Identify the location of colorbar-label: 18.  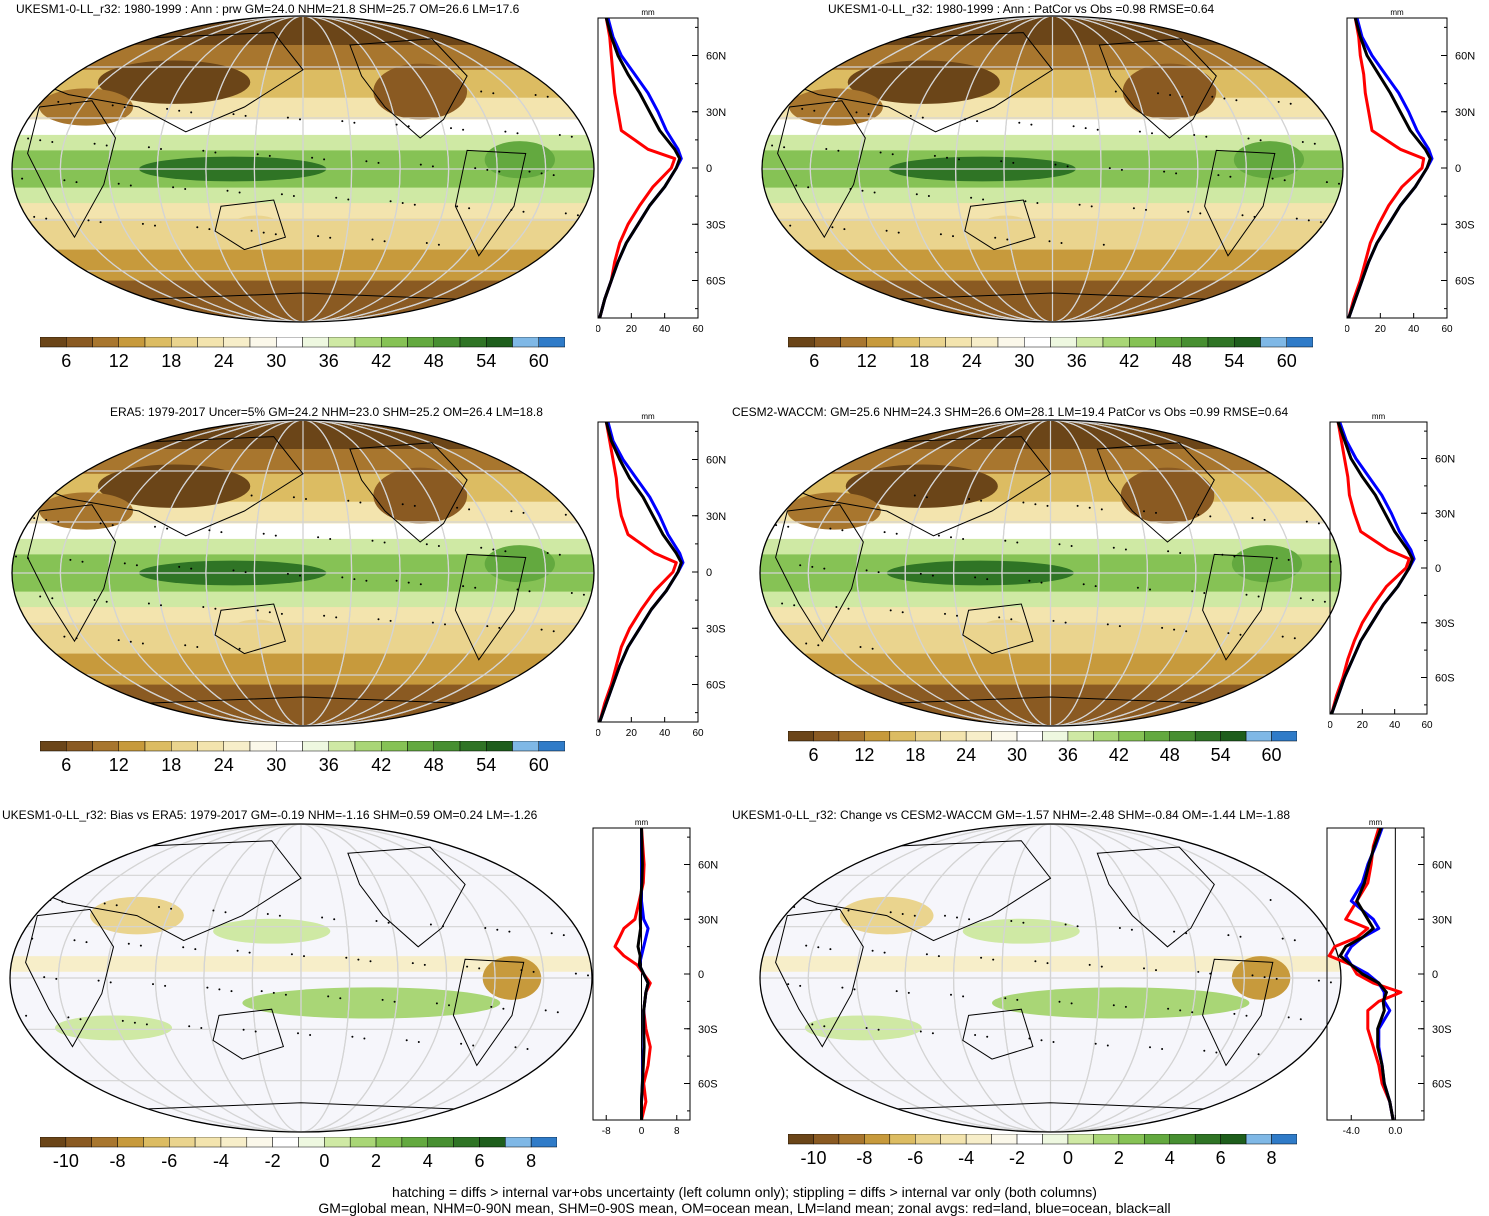
(171, 361).